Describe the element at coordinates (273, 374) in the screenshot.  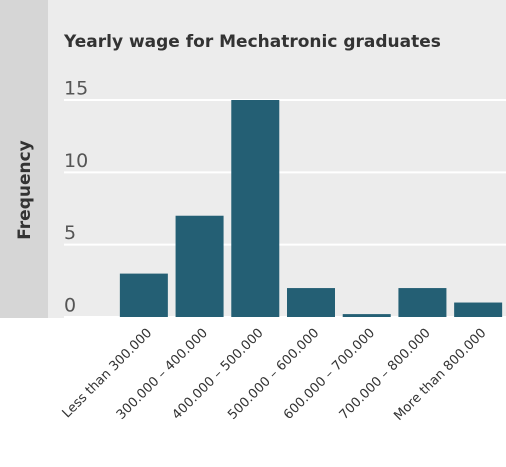
I see `x-tick-label: 500.000 – 600.000` at that location.